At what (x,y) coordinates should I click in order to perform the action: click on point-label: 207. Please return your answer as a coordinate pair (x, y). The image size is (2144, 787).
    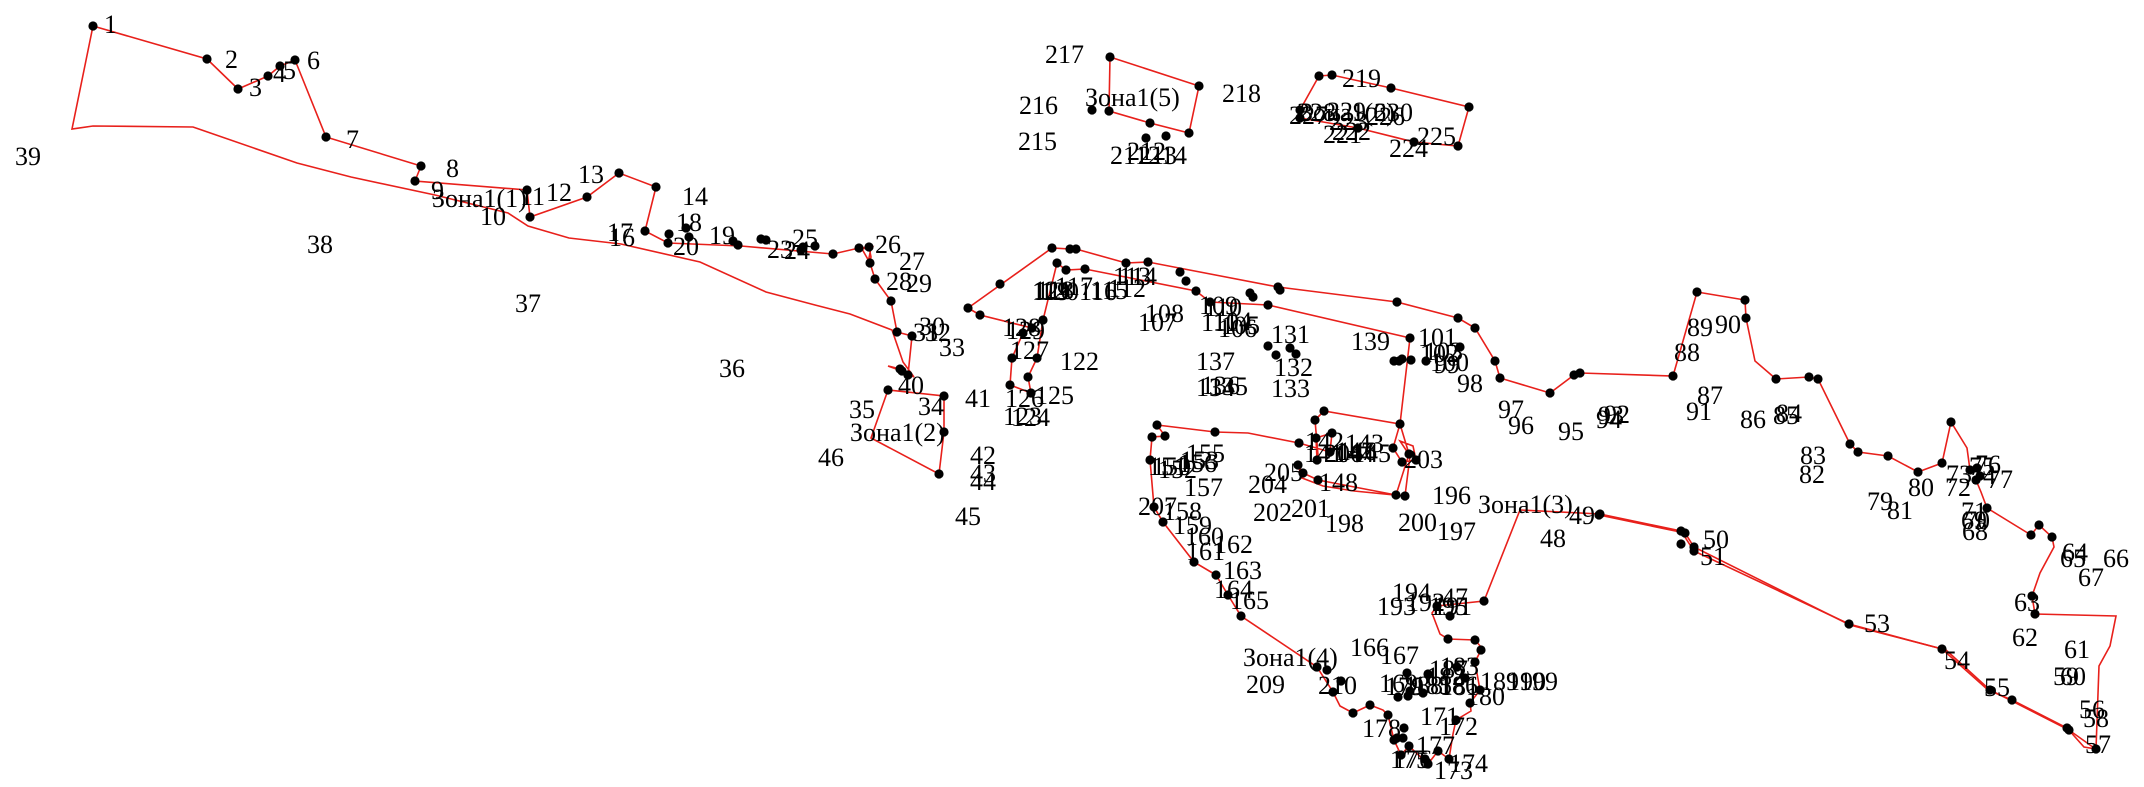
    Looking at the image, I should click on (1157, 506).